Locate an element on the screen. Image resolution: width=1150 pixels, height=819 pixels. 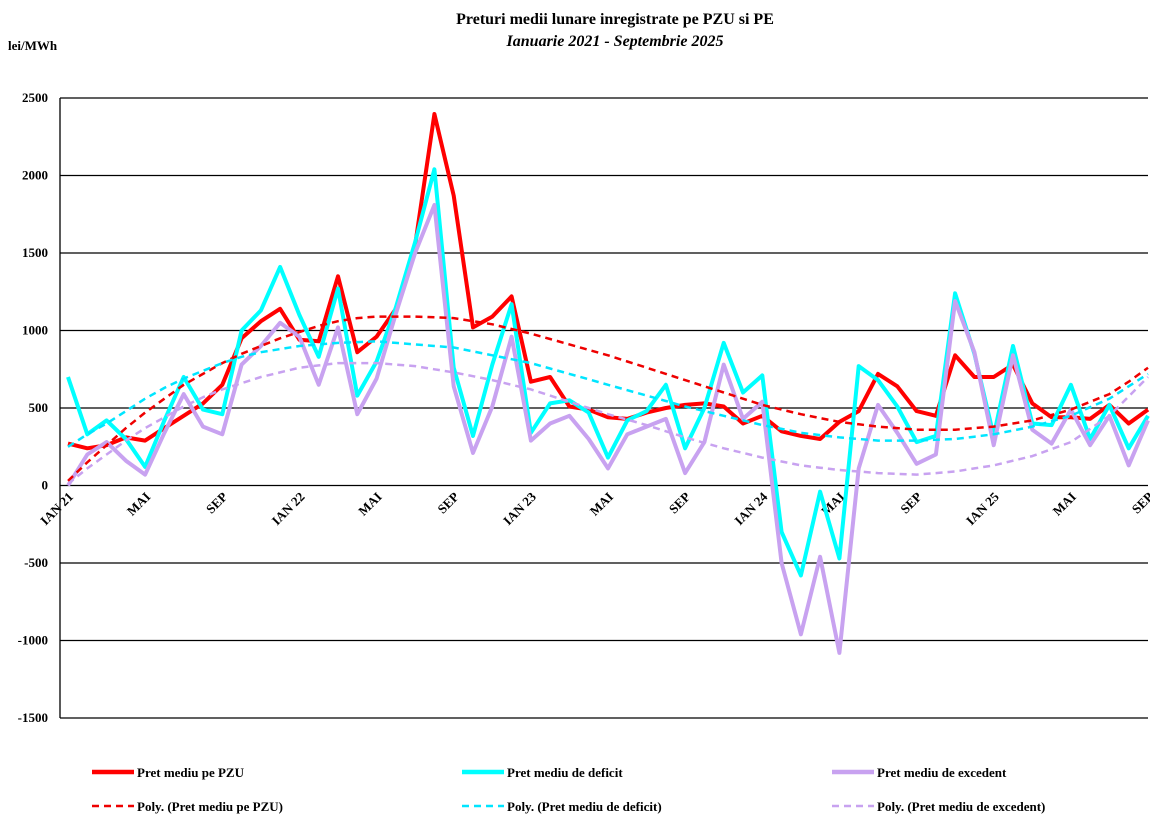
x-tick-label: IAN 22 is located at coordinates (288, 508).